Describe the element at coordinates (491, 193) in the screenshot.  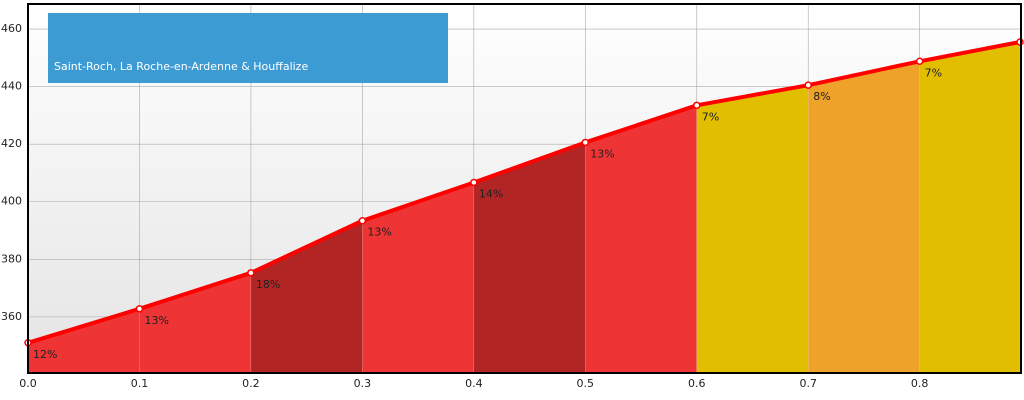
I see `grade-label: 14%` at that location.